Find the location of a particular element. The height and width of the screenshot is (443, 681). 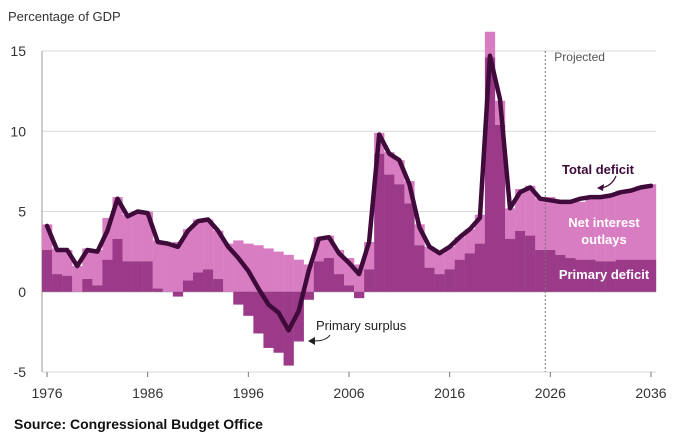

net-interest-label-line1: Net interest is located at coordinates (604, 222).